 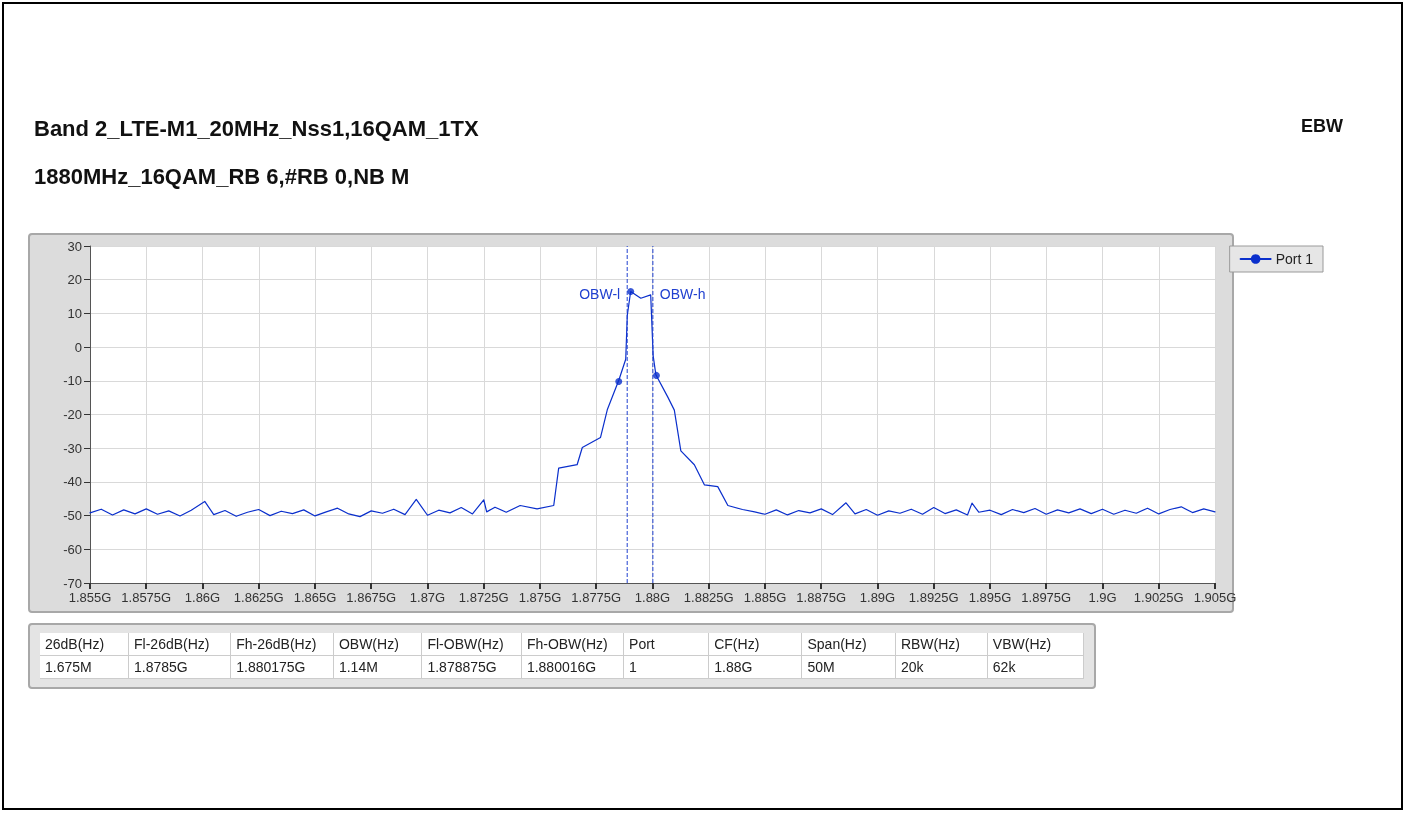 What do you see at coordinates (179, 667) in the screenshot?
I see `text: 1.8785G` at bounding box center [179, 667].